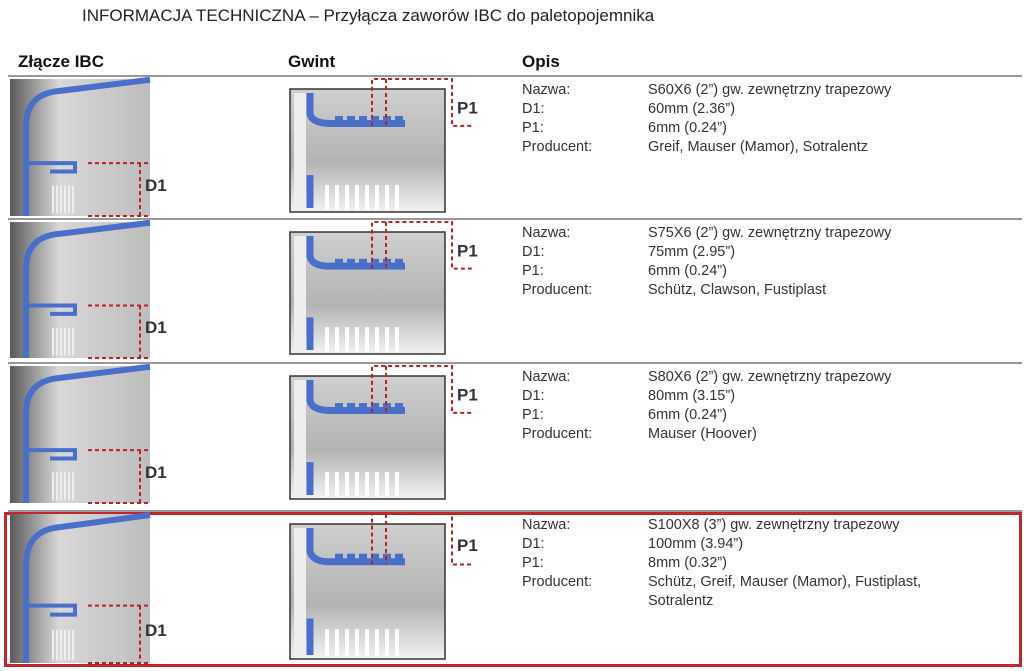 This screenshot has width=1024, height=671. Describe the element at coordinates (61, 61) in the screenshot. I see `column-header: Złącze IBC` at that location.